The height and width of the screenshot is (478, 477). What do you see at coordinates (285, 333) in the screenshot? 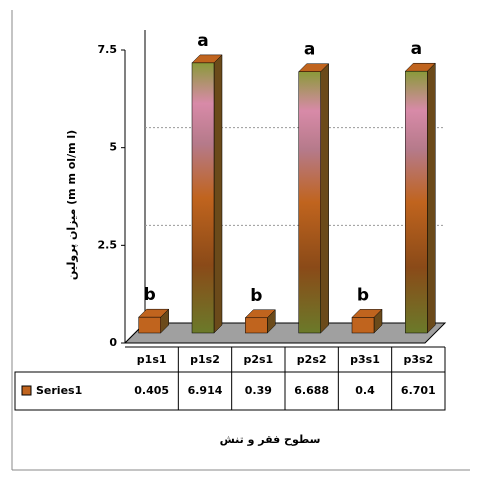
I see `floor` at bounding box center [285, 333].